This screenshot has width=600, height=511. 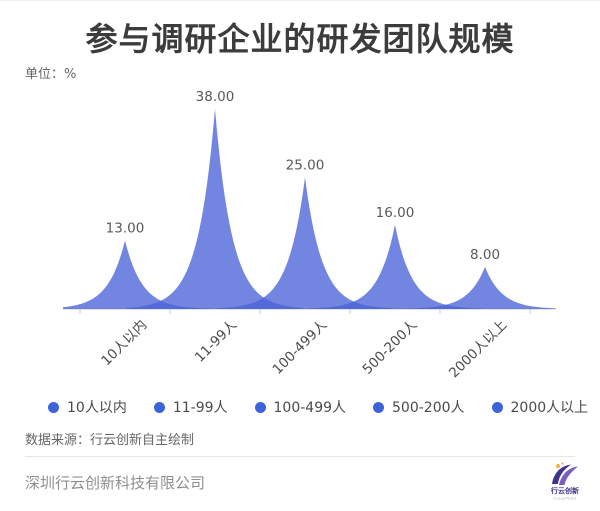 What do you see at coordinates (305, 165) in the screenshot?
I see `value-label: 25.00` at bounding box center [305, 165].